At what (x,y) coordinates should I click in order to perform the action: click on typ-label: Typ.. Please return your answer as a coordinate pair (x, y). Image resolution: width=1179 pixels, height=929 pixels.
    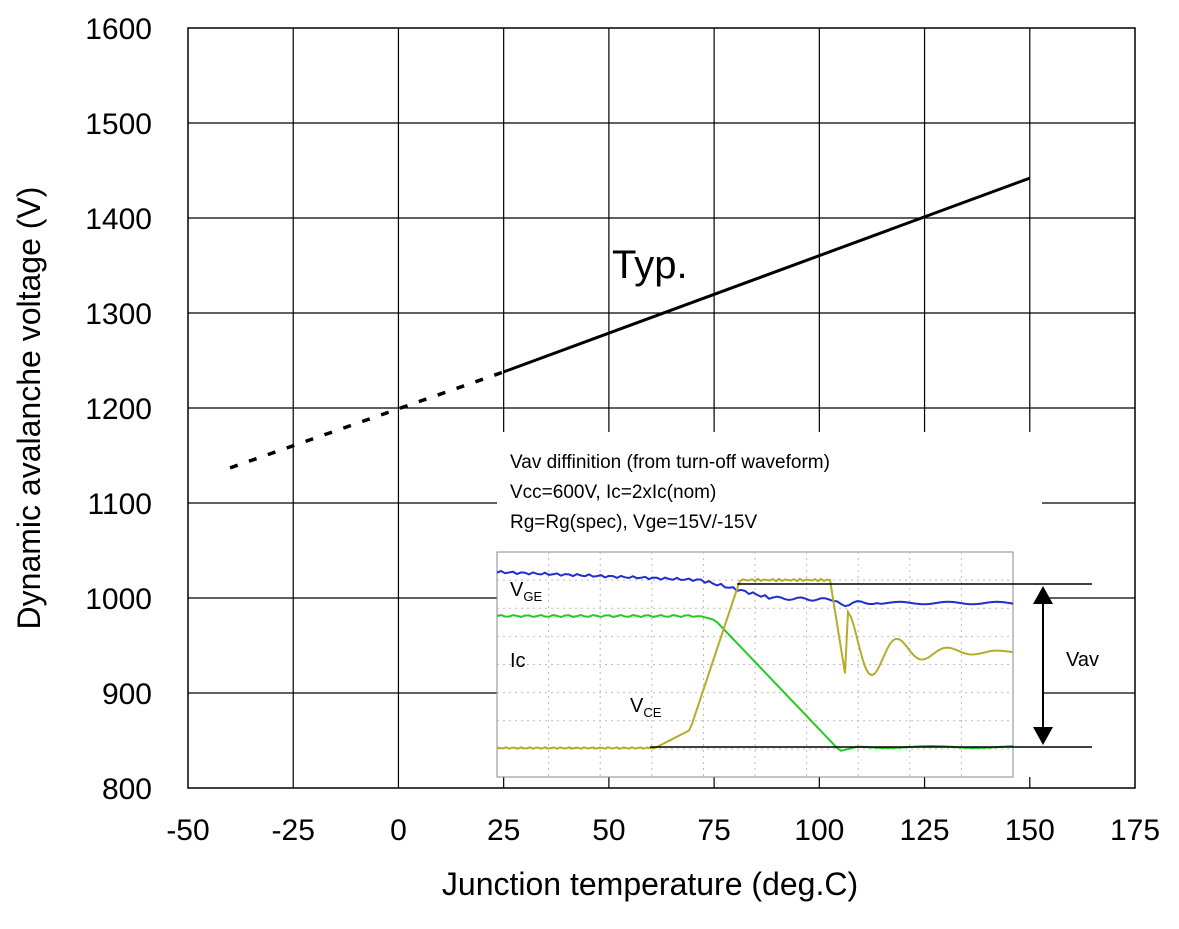
    Looking at the image, I should click on (650, 265).